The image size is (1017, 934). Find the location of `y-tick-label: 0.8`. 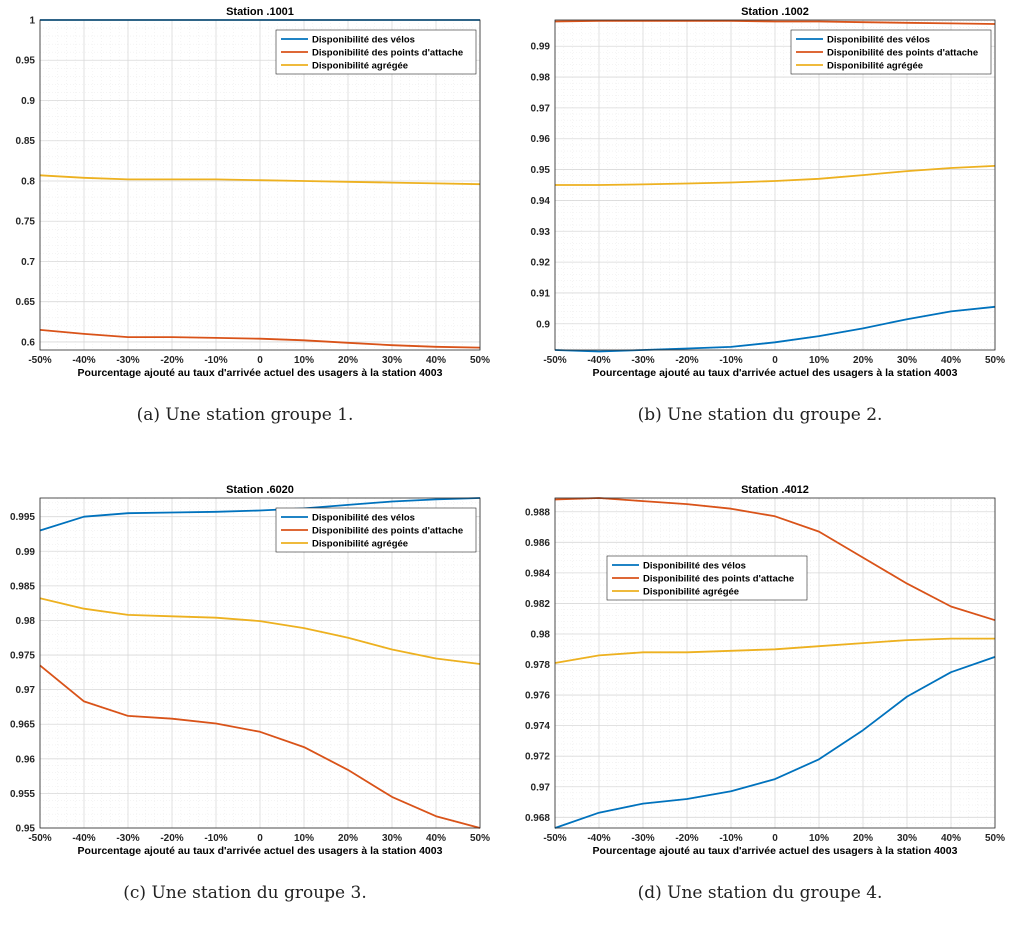

y-tick-label: 0.8 is located at coordinates (28, 181).